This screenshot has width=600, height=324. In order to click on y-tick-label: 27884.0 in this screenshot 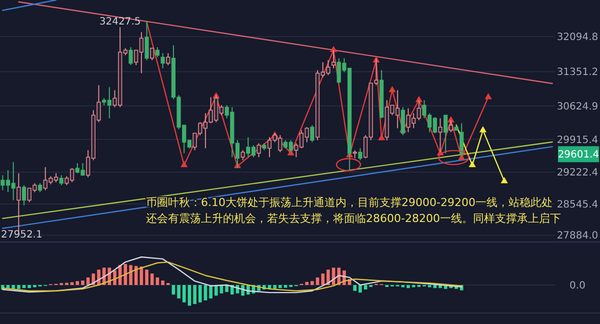, I will do `click(577, 236)`.